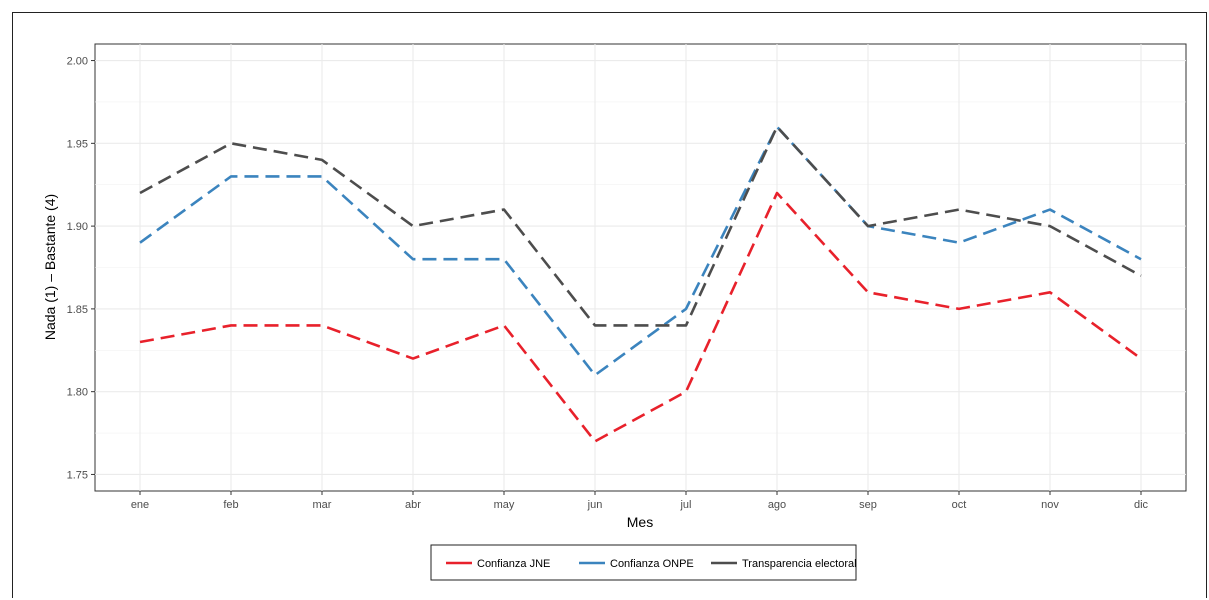 The height and width of the screenshot is (600, 1209). I want to click on x-tick-label: oct, so click(959, 505).